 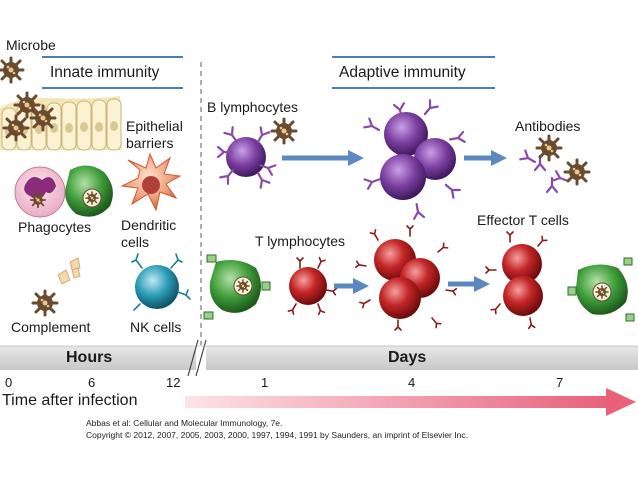 What do you see at coordinates (55, 227) in the screenshot?
I see `phagocytes-label: Phagocytes` at bounding box center [55, 227].